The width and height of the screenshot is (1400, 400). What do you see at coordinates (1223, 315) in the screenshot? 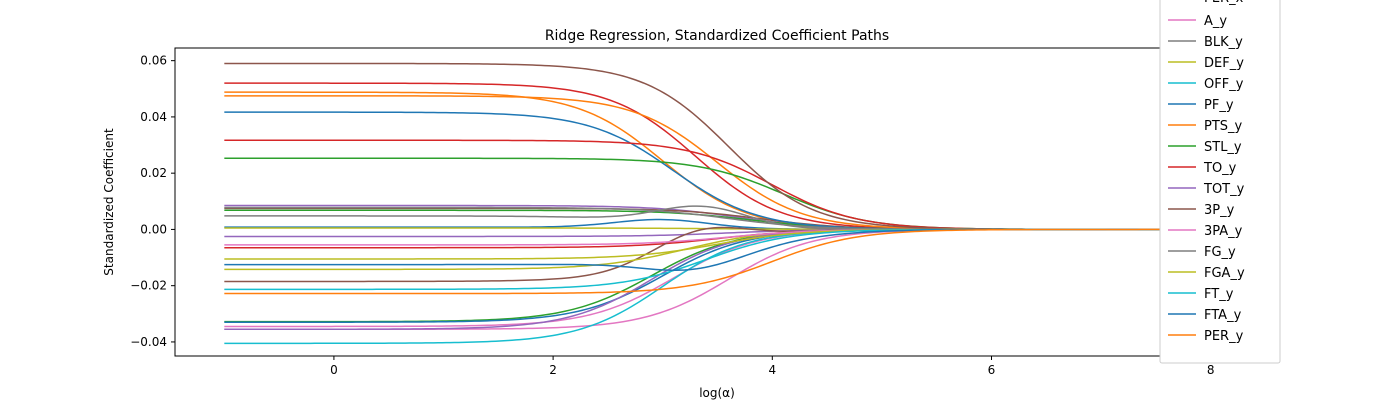
I see `legend-label: FTA_y` at bounding box center [1223, 315].